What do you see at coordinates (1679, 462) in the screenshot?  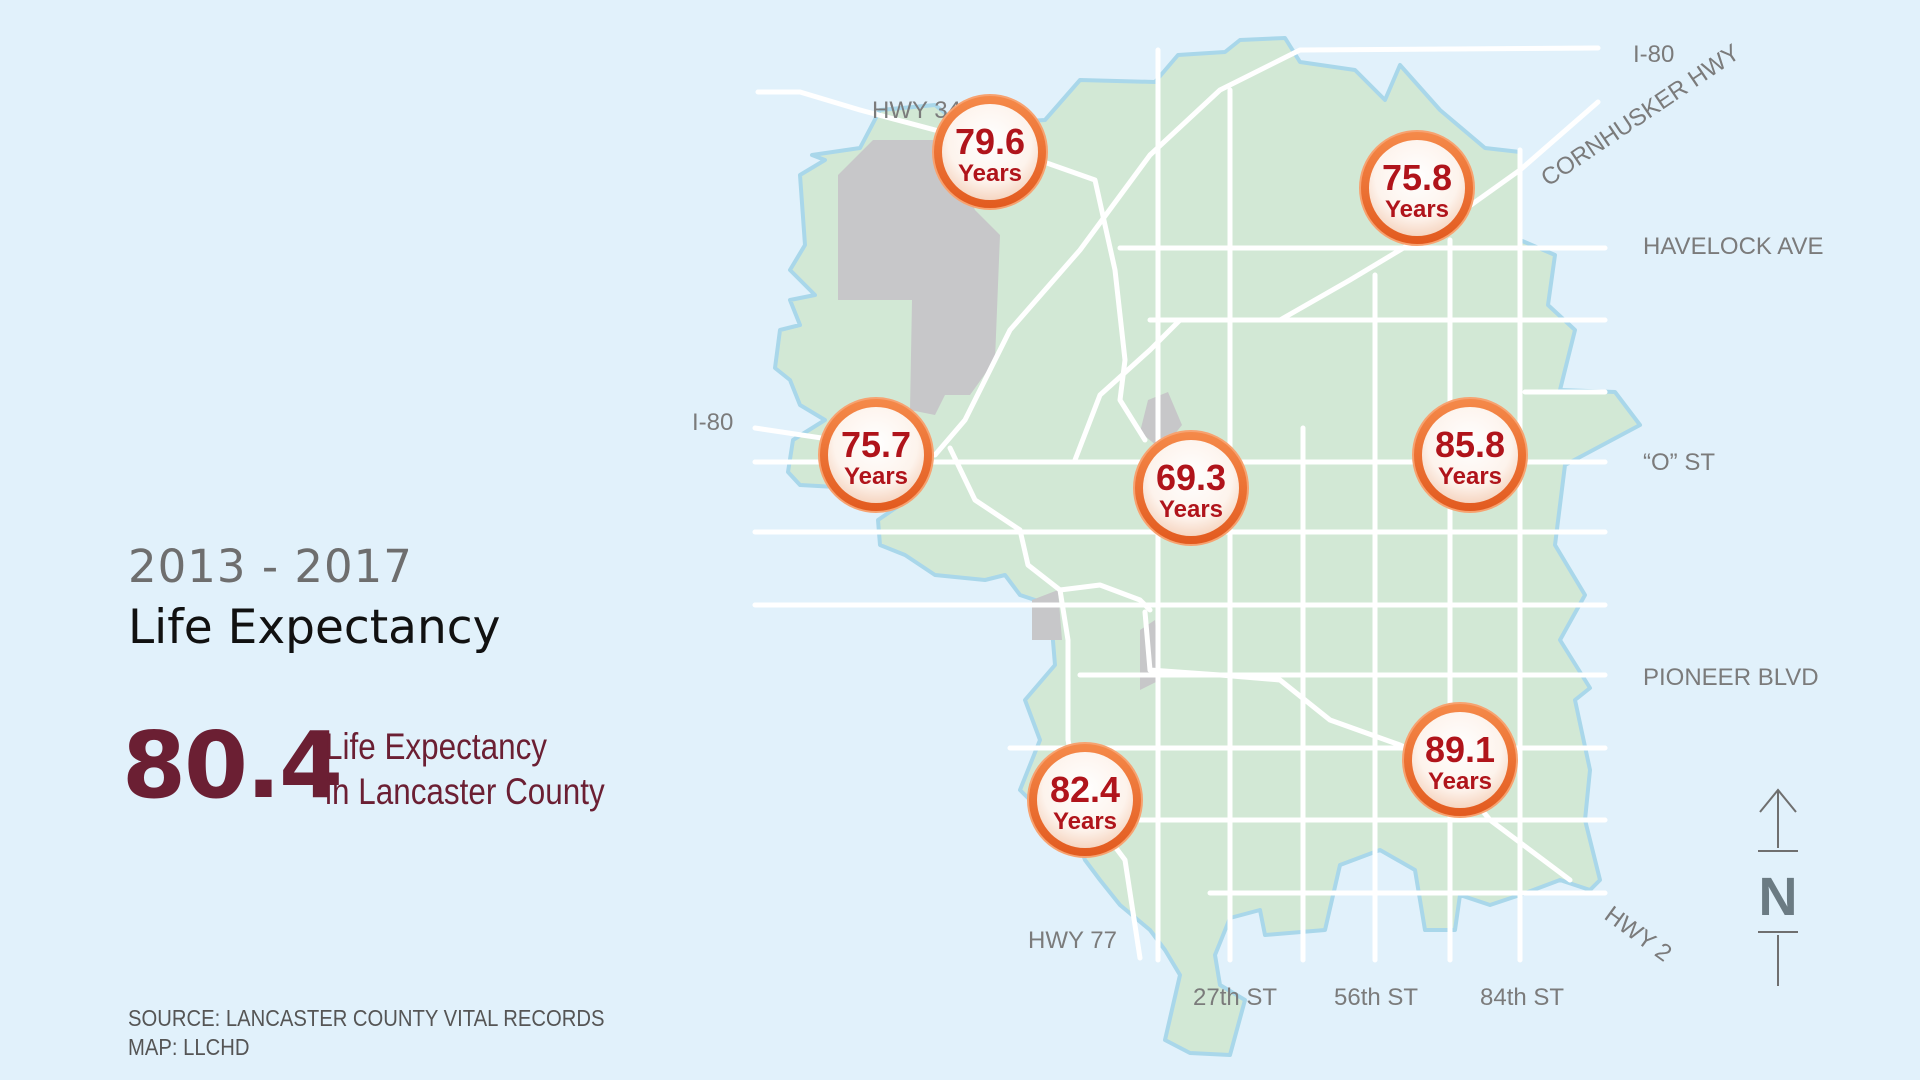 I see `label-o-st: “O” ST` at bounding box center [1679, 462].